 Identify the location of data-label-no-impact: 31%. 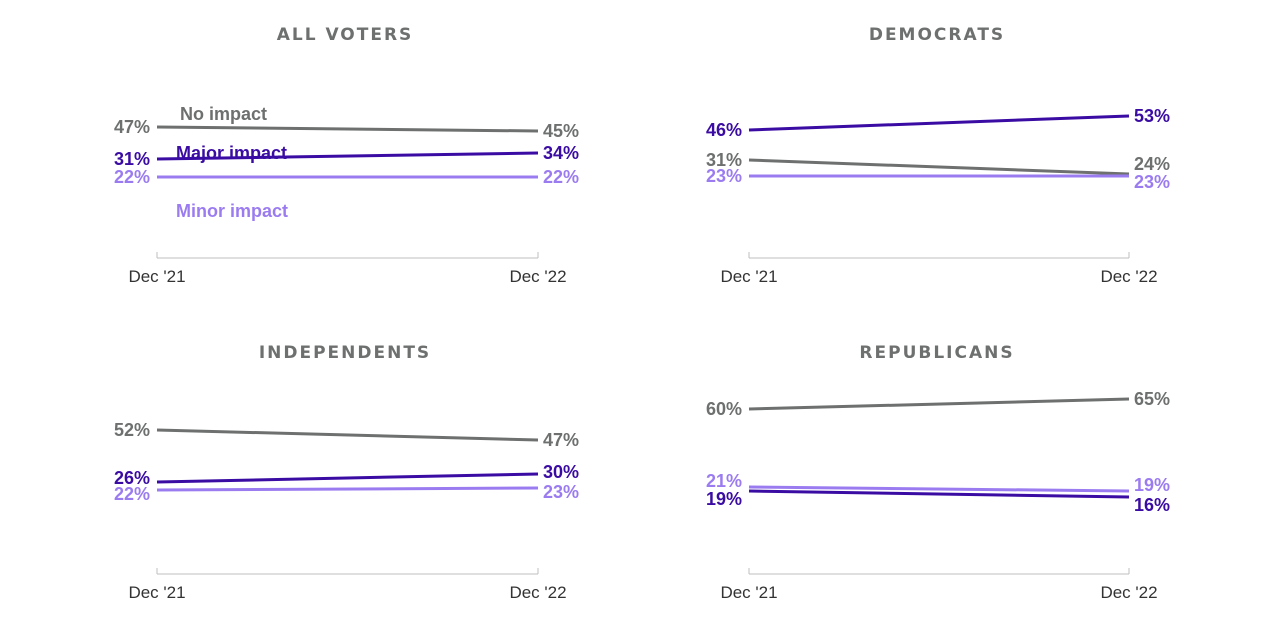
(724, 160).